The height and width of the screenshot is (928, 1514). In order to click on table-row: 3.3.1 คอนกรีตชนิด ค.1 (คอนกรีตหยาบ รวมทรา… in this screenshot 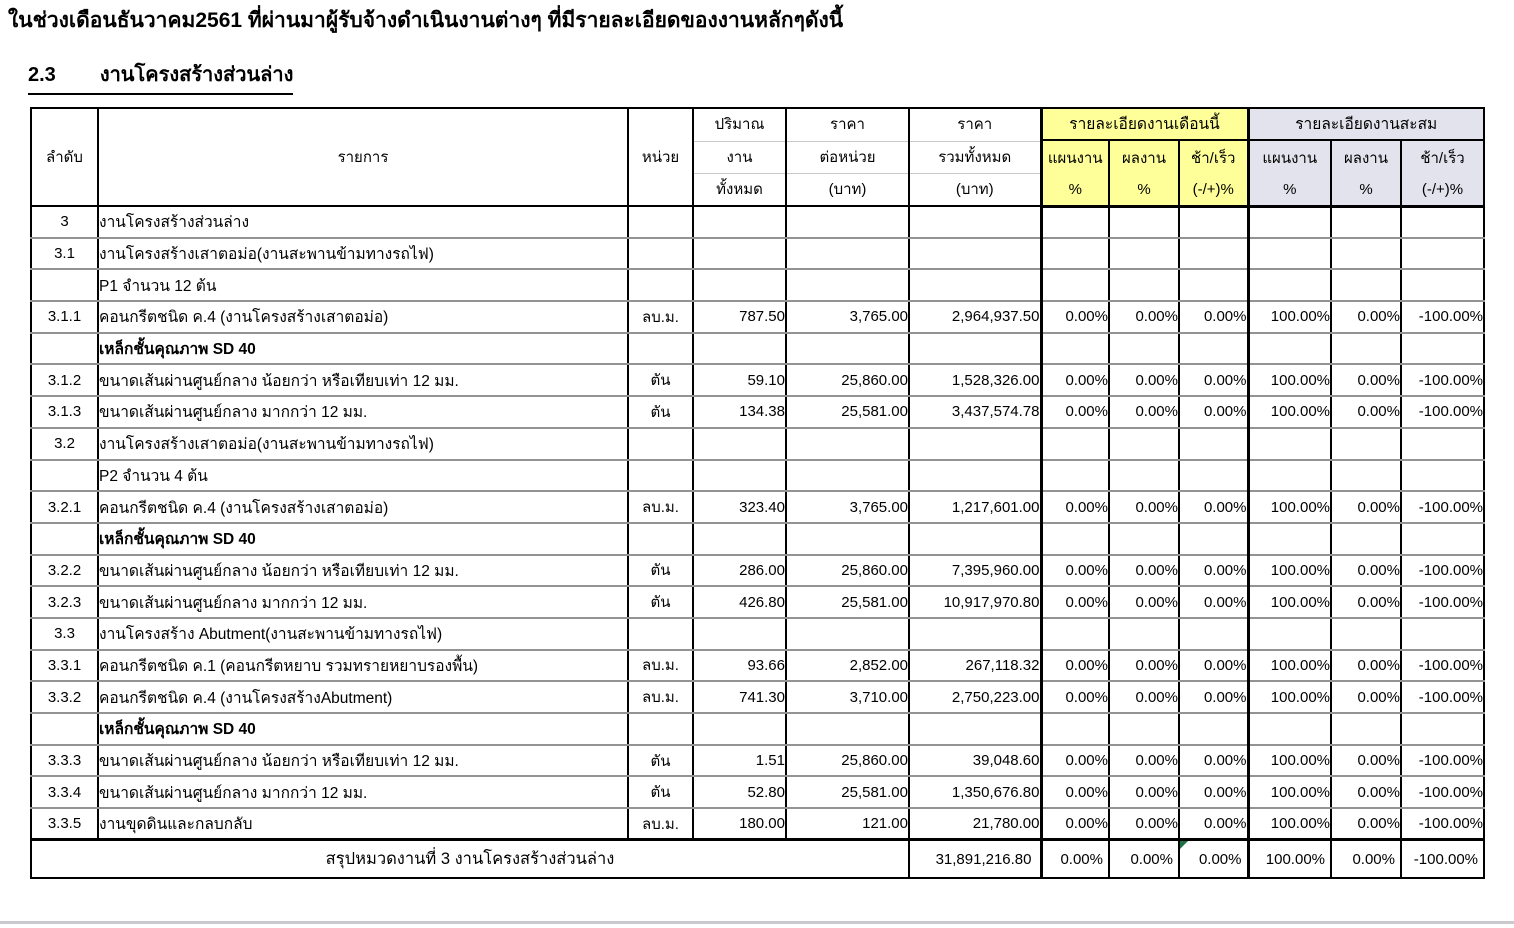, I will do `click(758, 665)`.